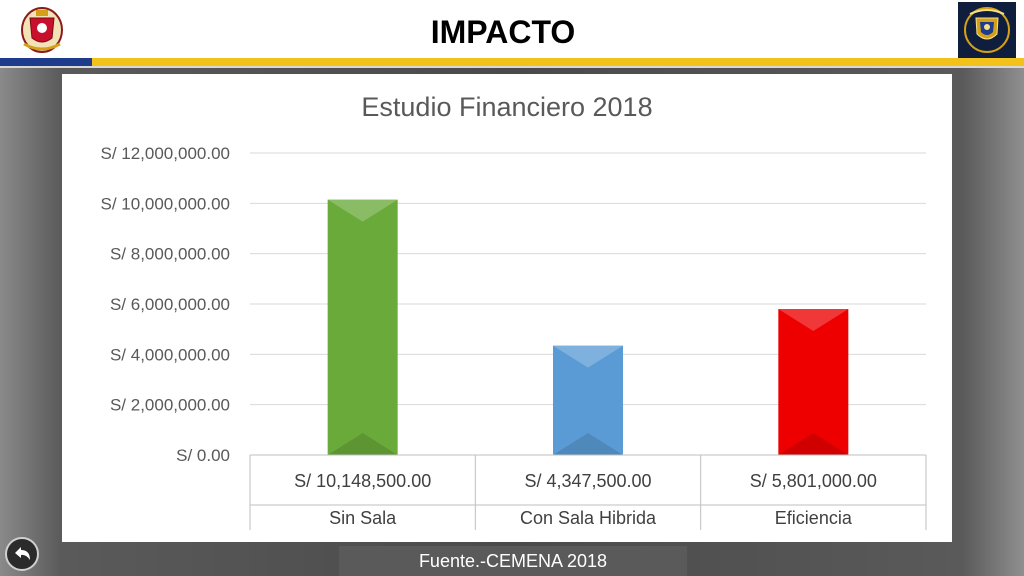  What do you see at coordinates (814, 518) in the screenshot?
I see `x-category-label: Eficiencia` at bounding box center [814, 518].